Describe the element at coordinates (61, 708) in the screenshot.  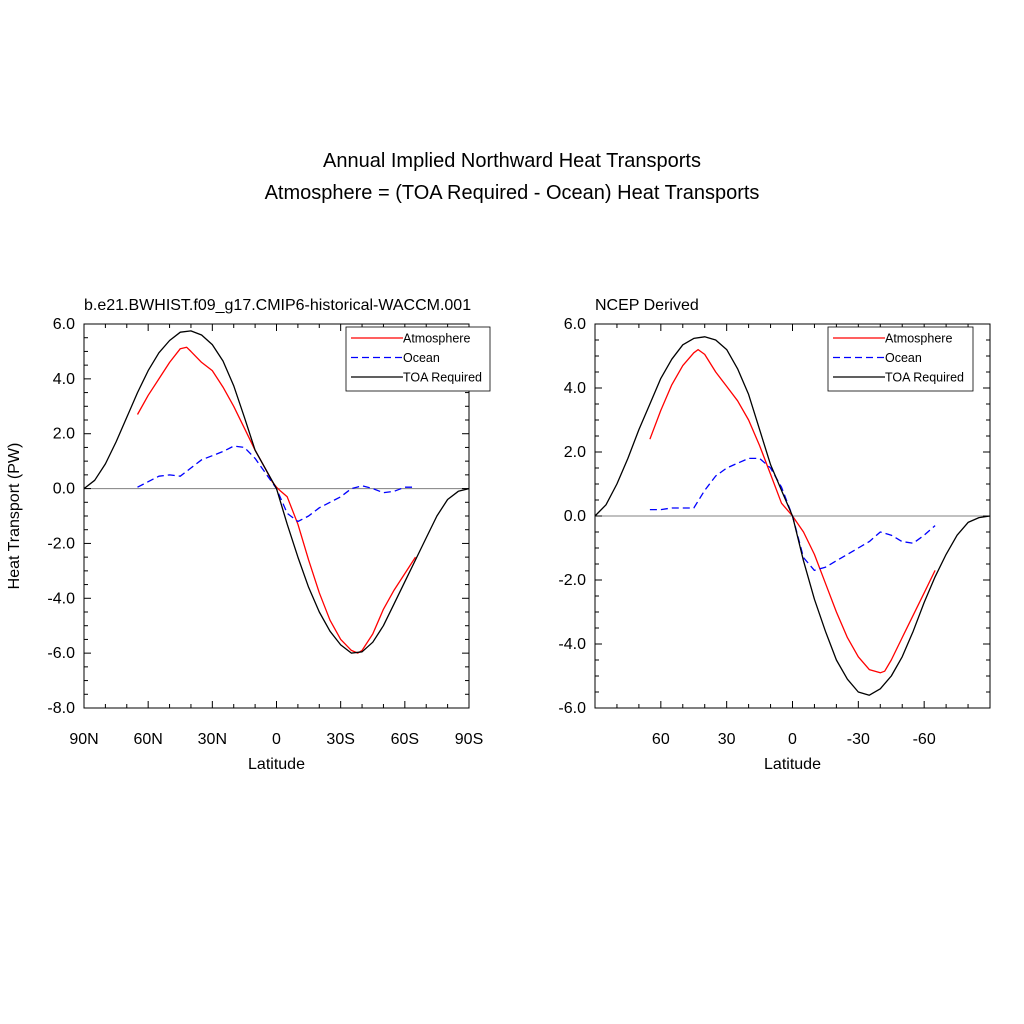
I see `y-tick-label: -8.0` at that location.